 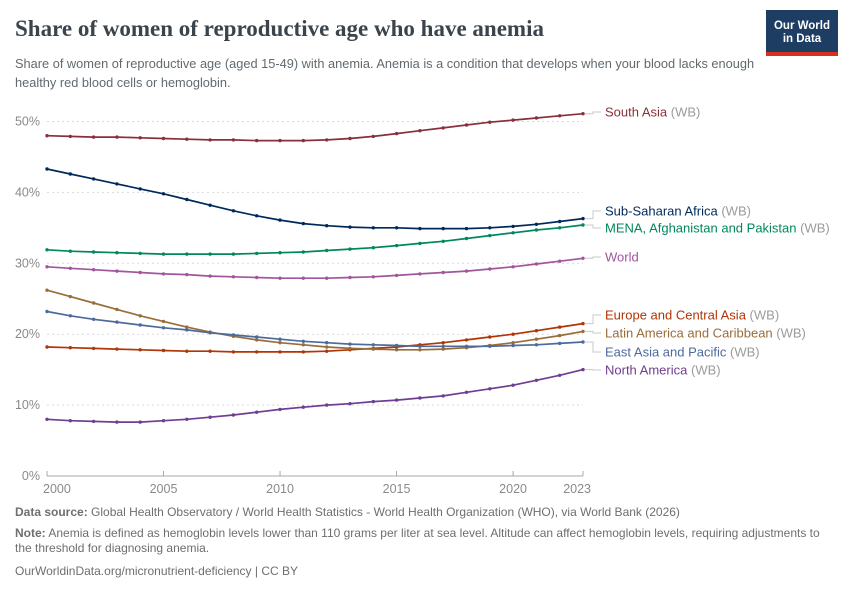 What do you see at coordinates (701, 228) in the screenshot?
I see `series-label-name: MENA, Afghanistan and Pakistan` at bounding box center [701, 228].